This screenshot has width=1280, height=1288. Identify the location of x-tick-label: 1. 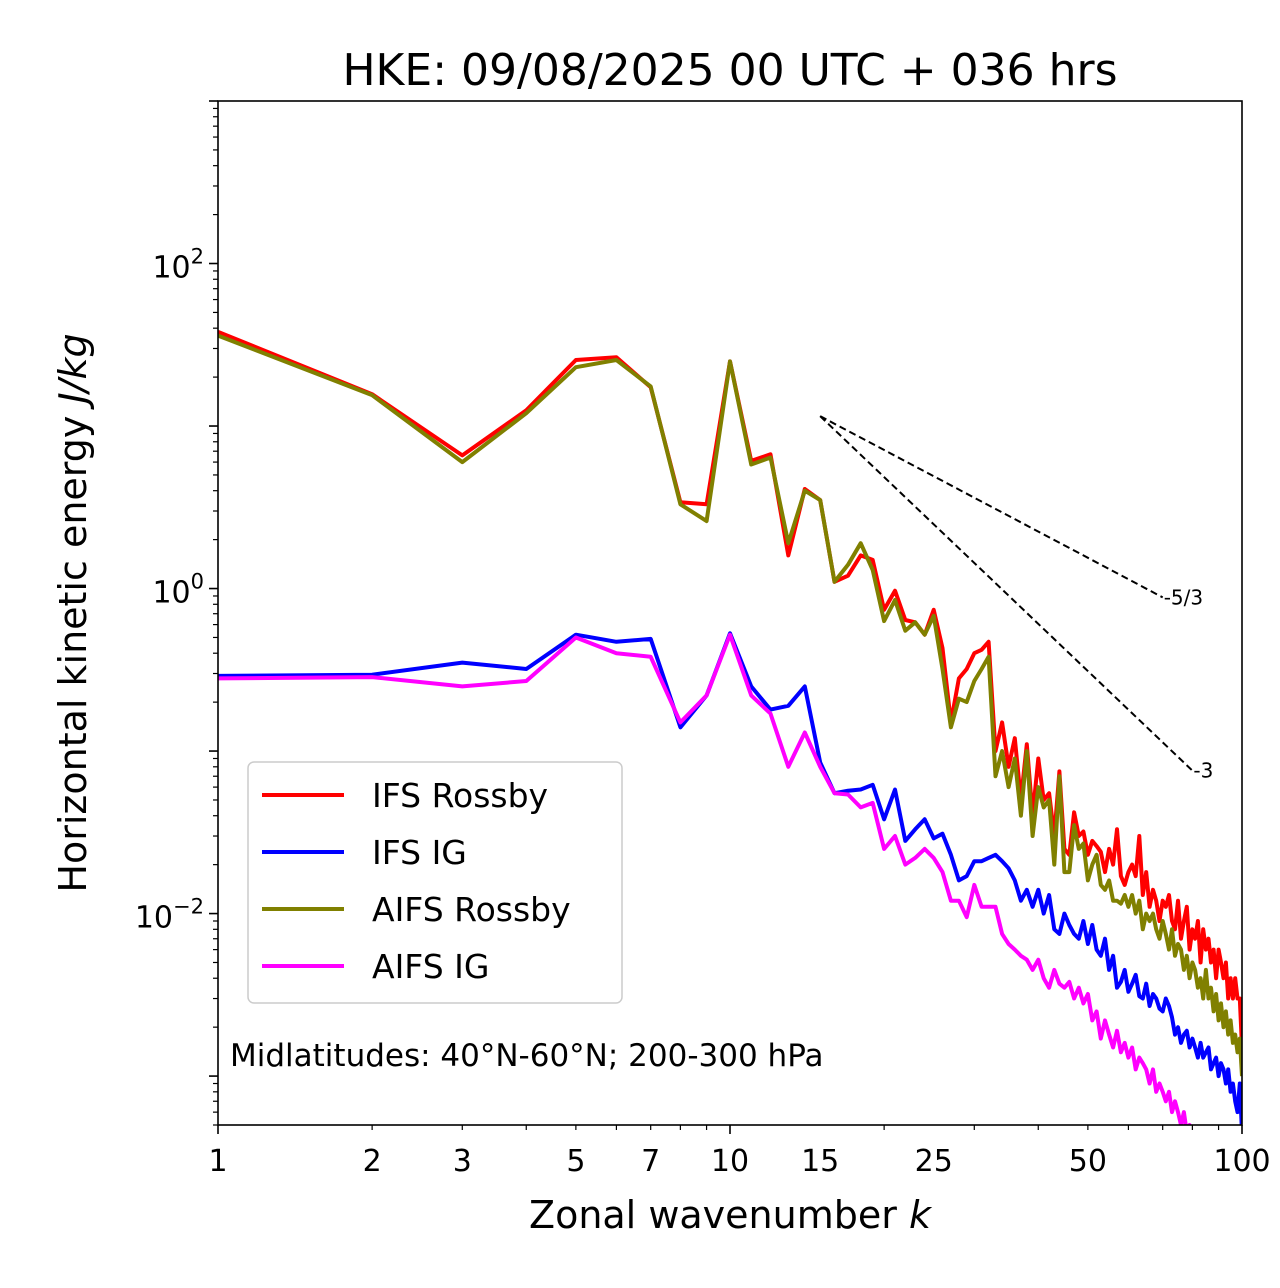
(217, 1161).